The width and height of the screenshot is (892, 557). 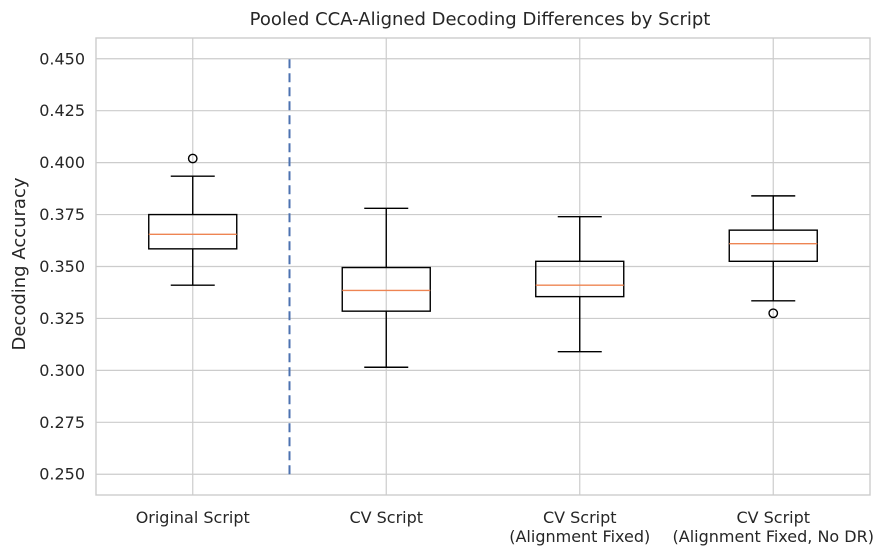 What do you see at coordinates (62, 162) in the screenshot?
I see `y-tick-label: 0.400` at bounding box center [62, 162].